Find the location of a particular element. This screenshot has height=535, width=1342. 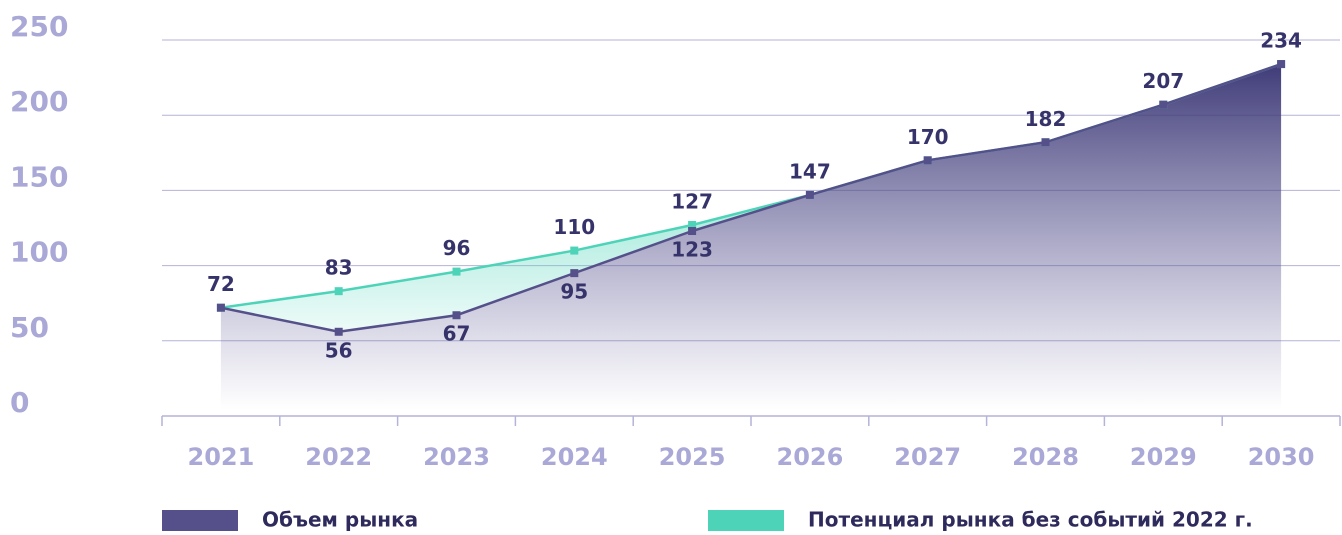

x-tick-label: 2023 is located at coordinates (456, 457).